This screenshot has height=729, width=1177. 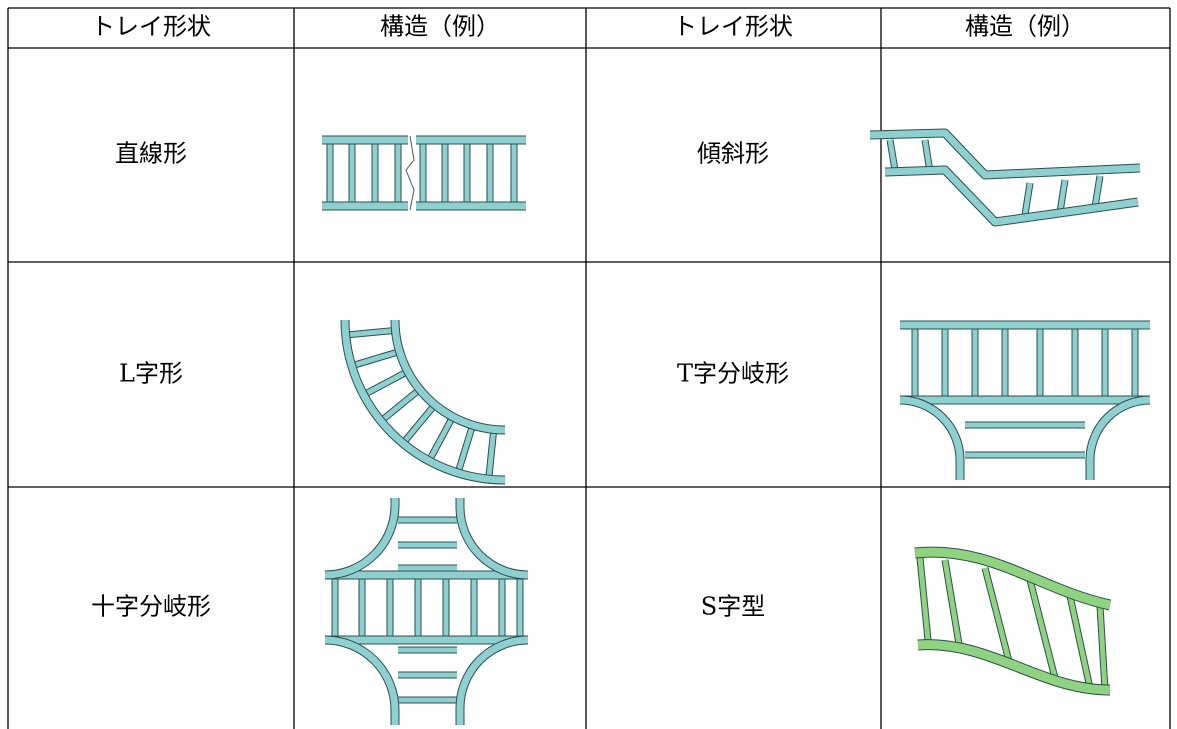 I want to click on shape-label: 傾斜形, so click(x=733, y=154).